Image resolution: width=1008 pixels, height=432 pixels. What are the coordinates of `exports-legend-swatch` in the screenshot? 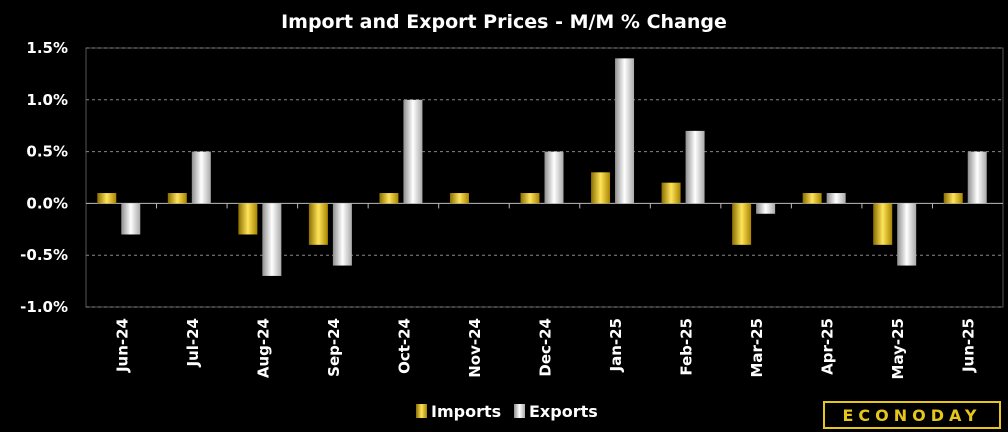 It's located at (519, 411).